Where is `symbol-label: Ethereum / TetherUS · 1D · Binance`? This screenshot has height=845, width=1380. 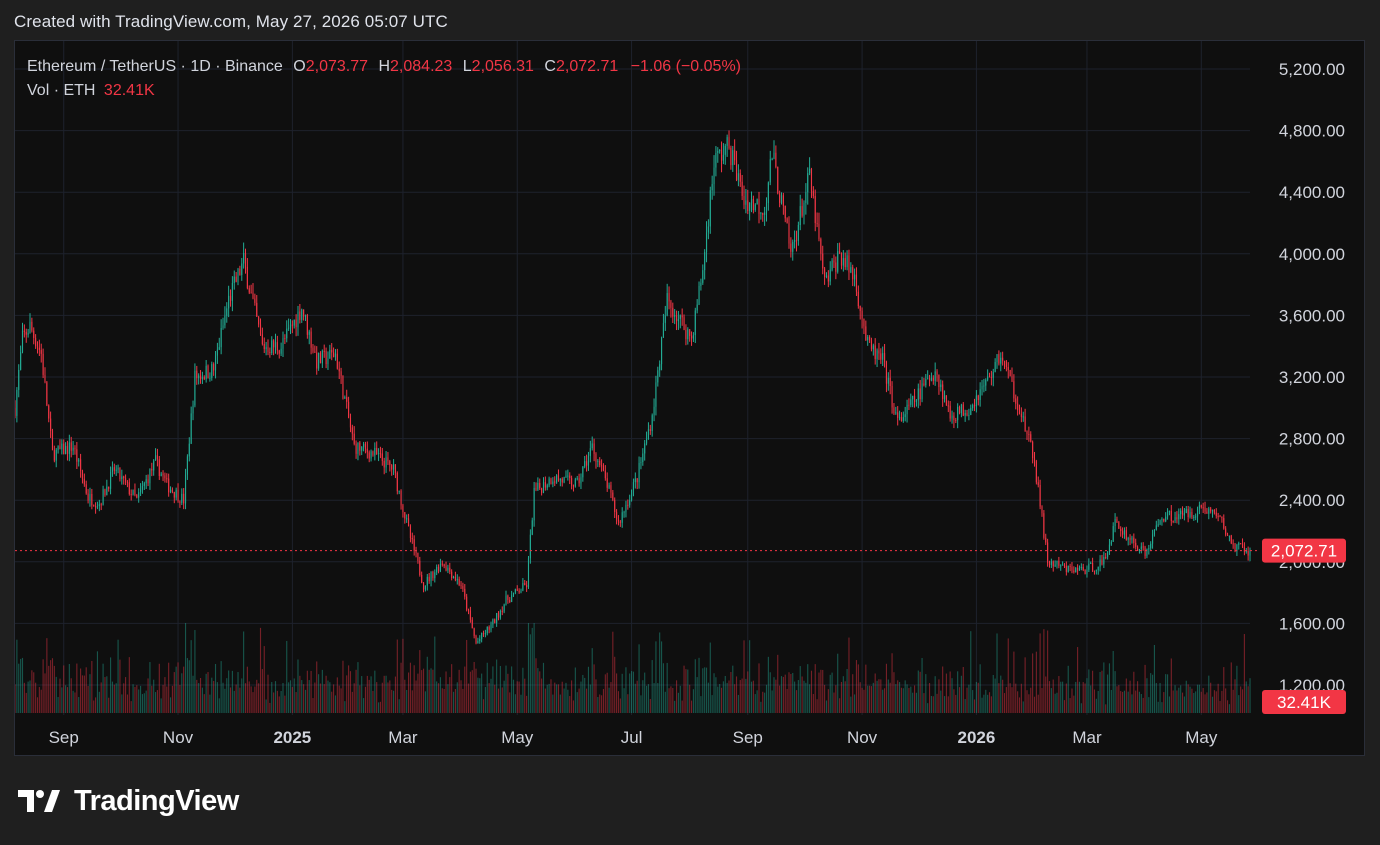 symbol-label: Ethereum / TetherUS · 1D · Binance is located at coordinates (155, 66).